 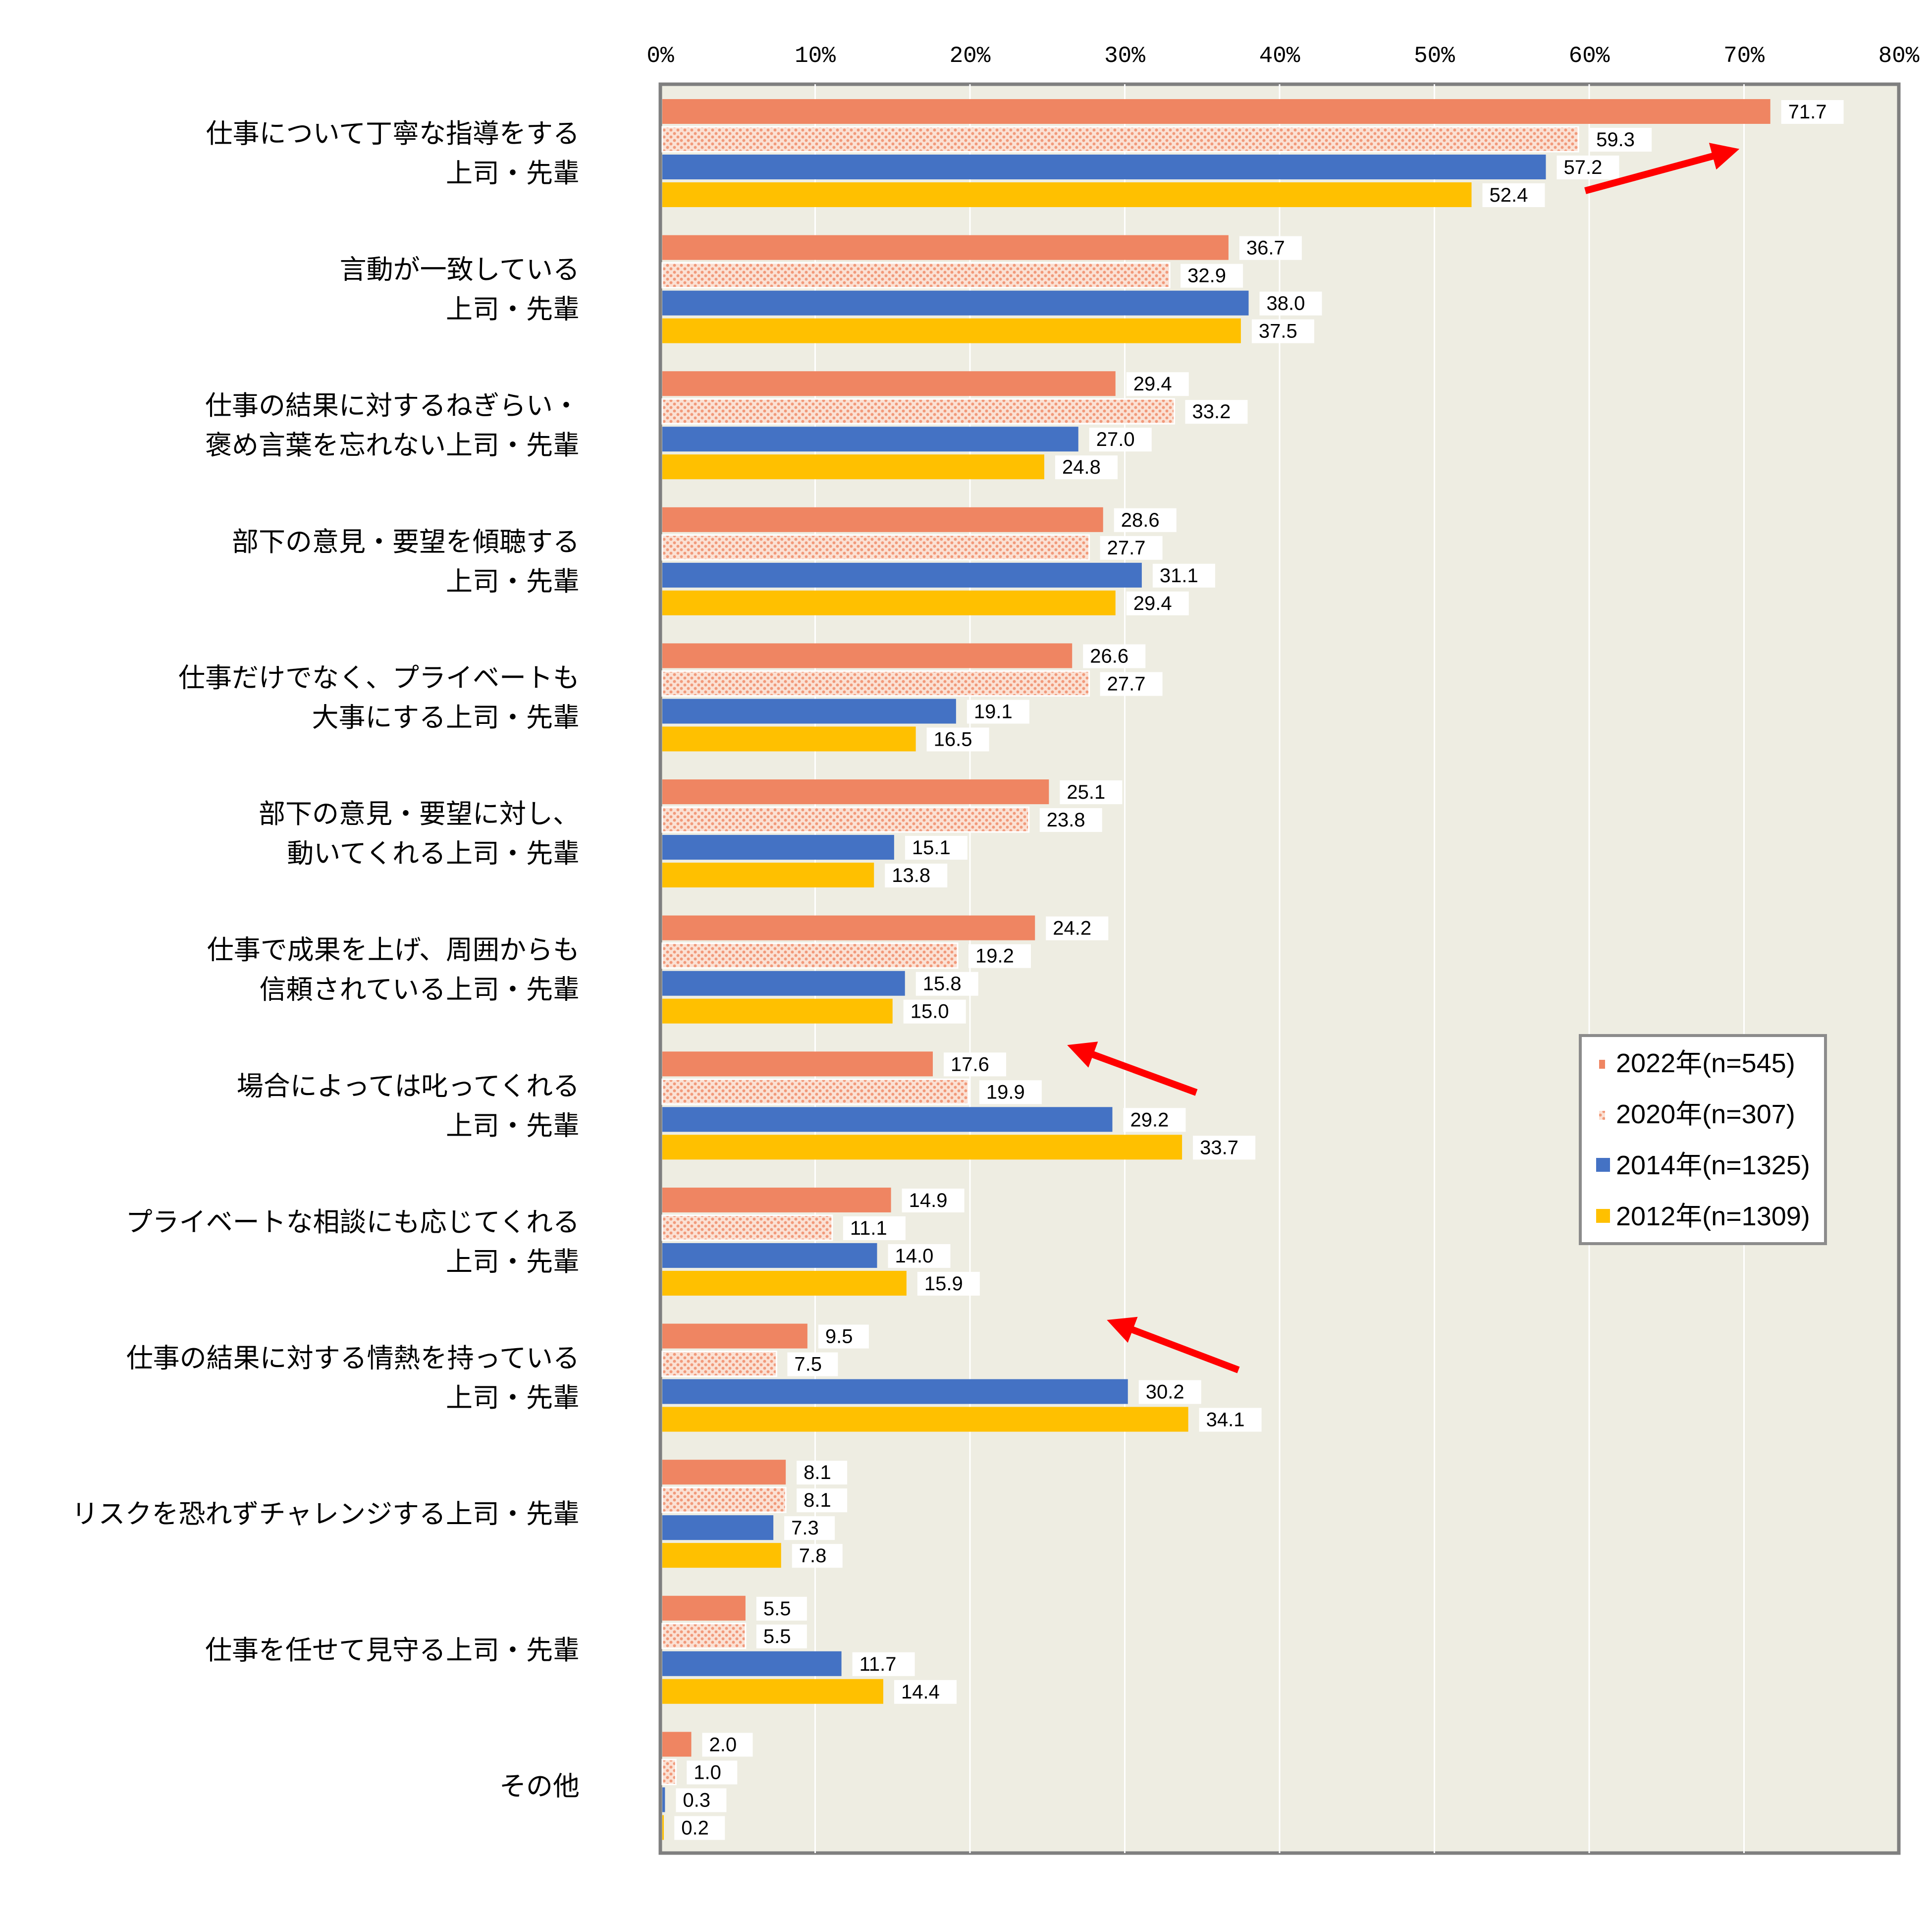 What do you see at coordinates (406, 541) in the screenshot?
I see `category-label: 部下の意見・要望を傾聴する` at bounding box center [406, 541].